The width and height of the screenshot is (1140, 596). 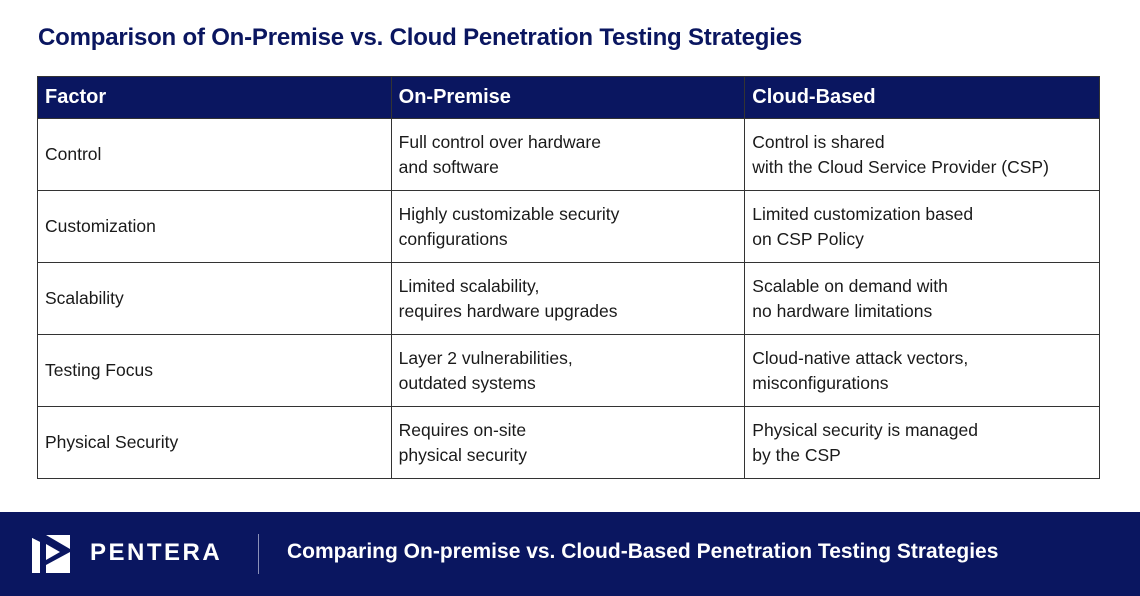 What do you see at coordinates (51, 554) in the screenshot?
I see `pentera-logo-icon` at bounding box center [51, 554].